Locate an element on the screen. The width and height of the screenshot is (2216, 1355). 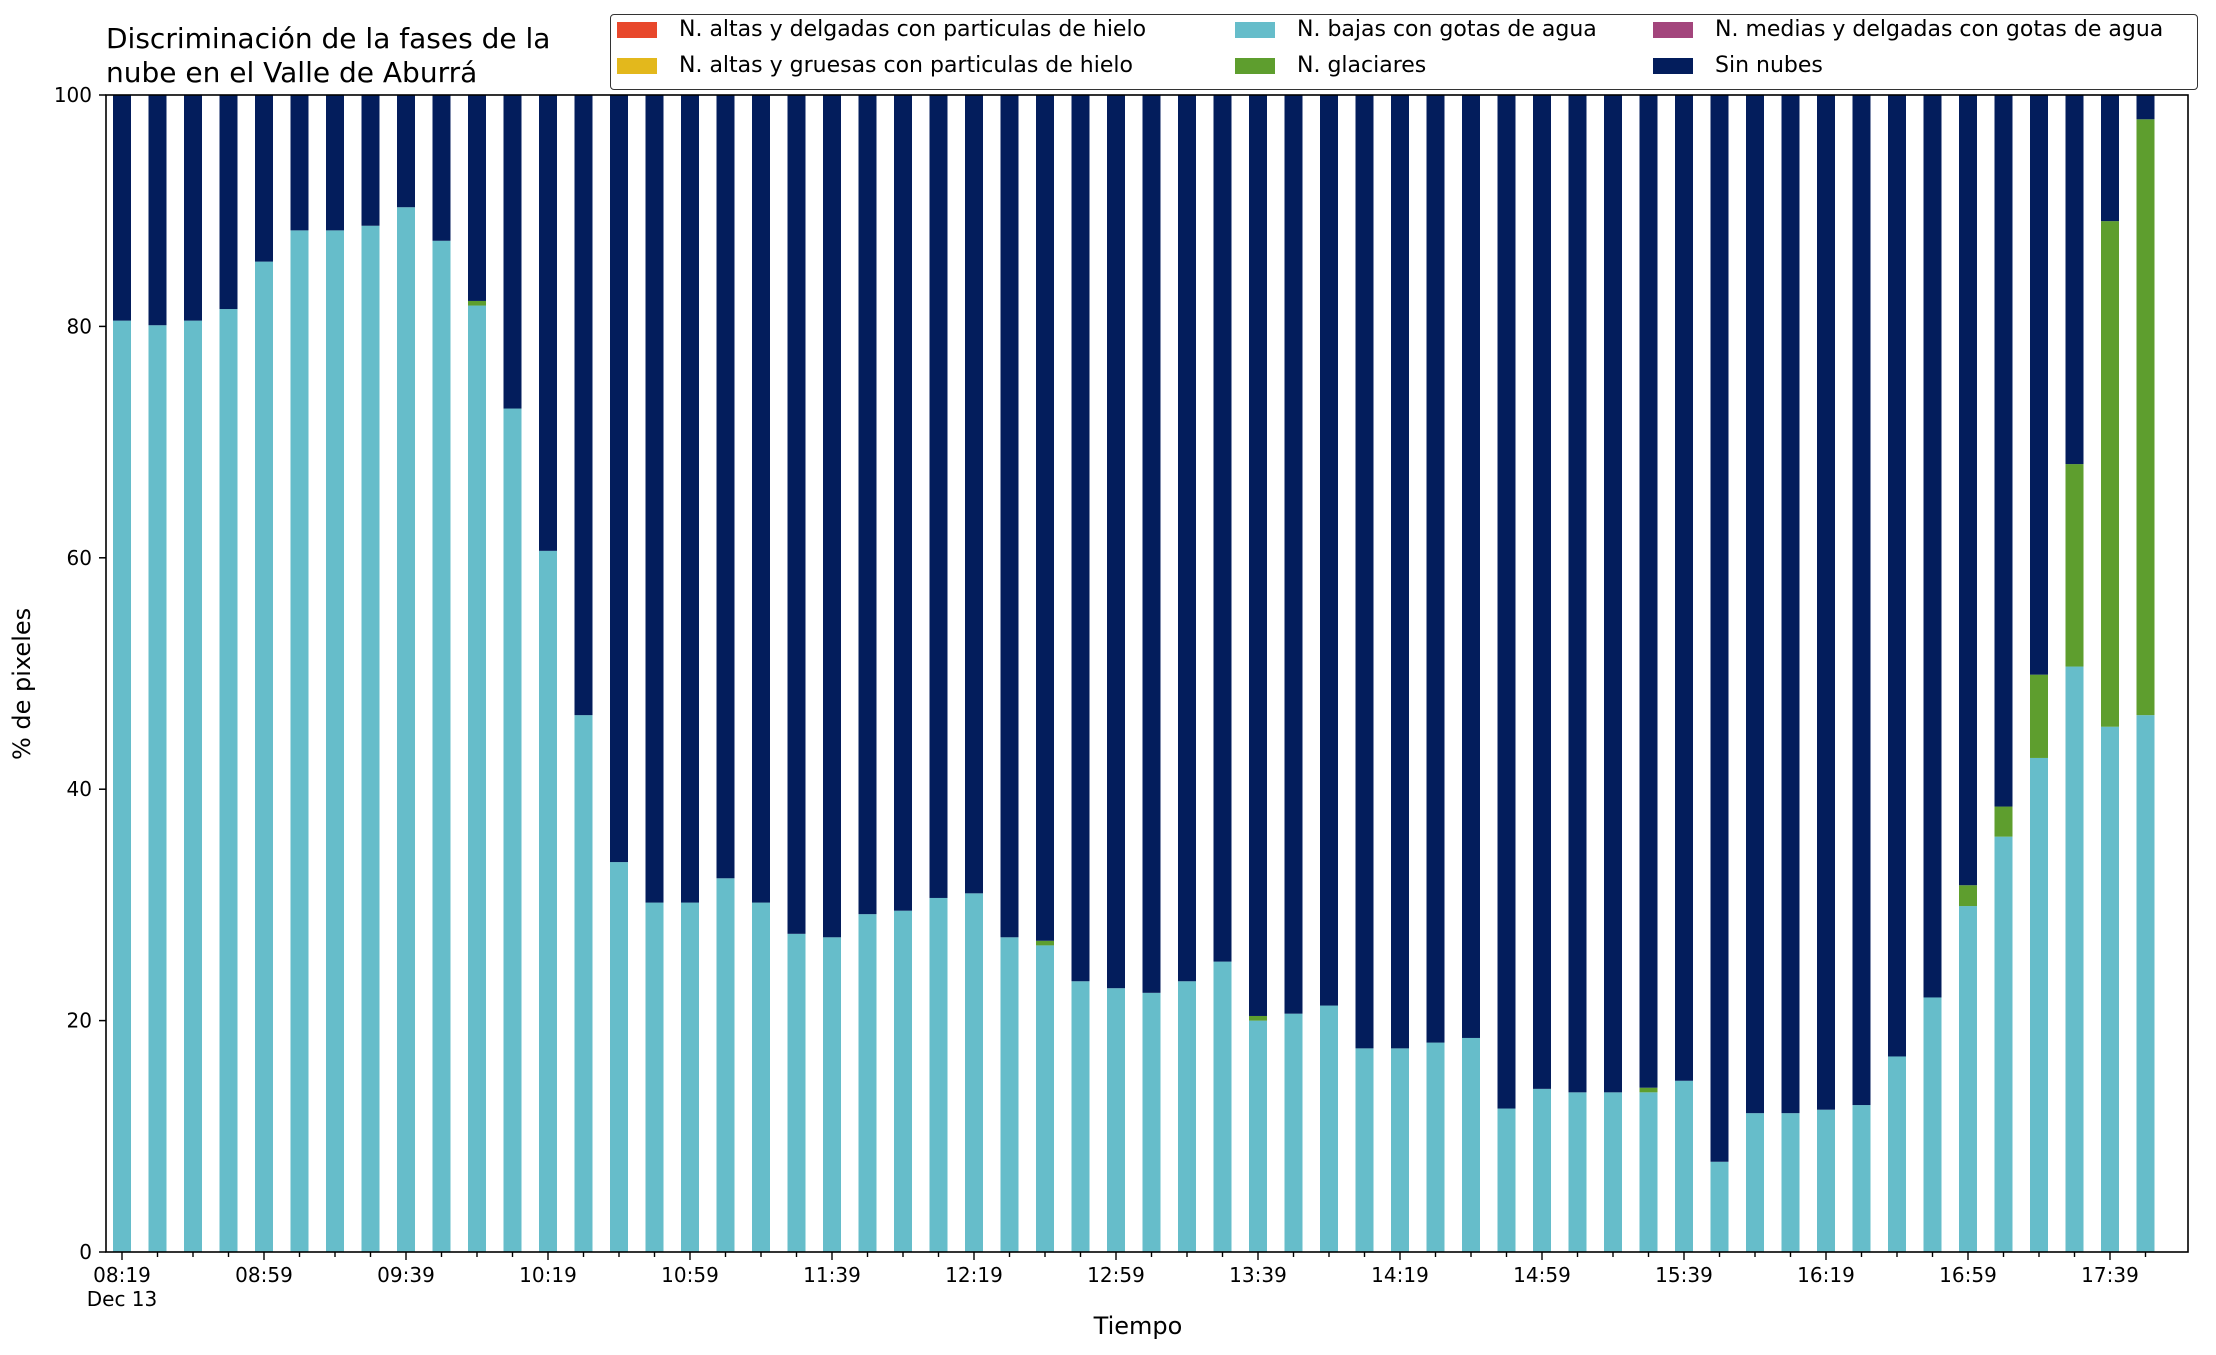
x-tick-label: 08:19 is located at coordinates (122, 1275).